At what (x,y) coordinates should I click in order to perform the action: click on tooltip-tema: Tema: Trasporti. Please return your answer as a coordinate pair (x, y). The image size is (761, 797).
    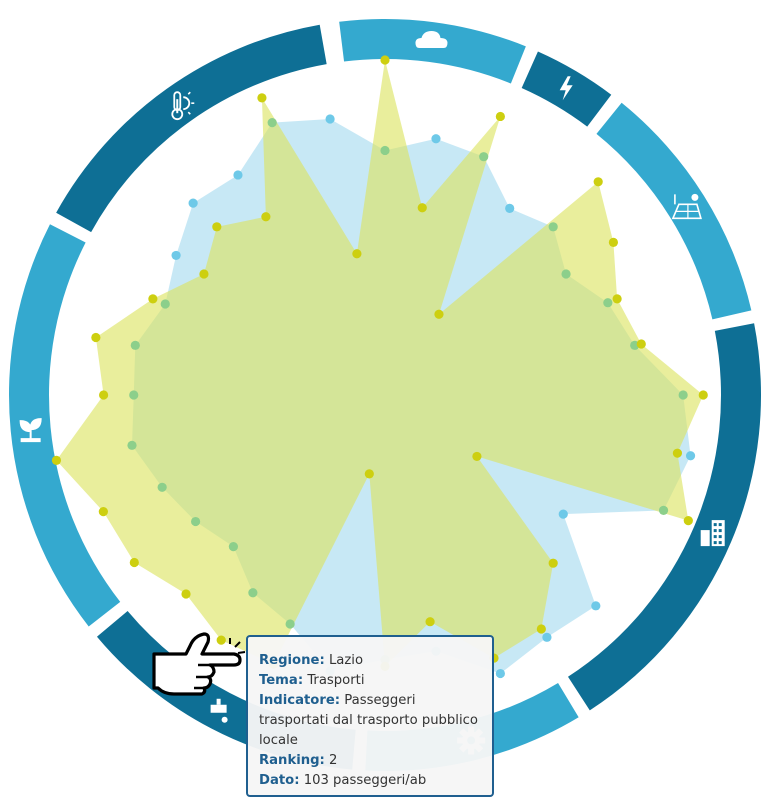
    Looking at the image, I should click on (312, 680).